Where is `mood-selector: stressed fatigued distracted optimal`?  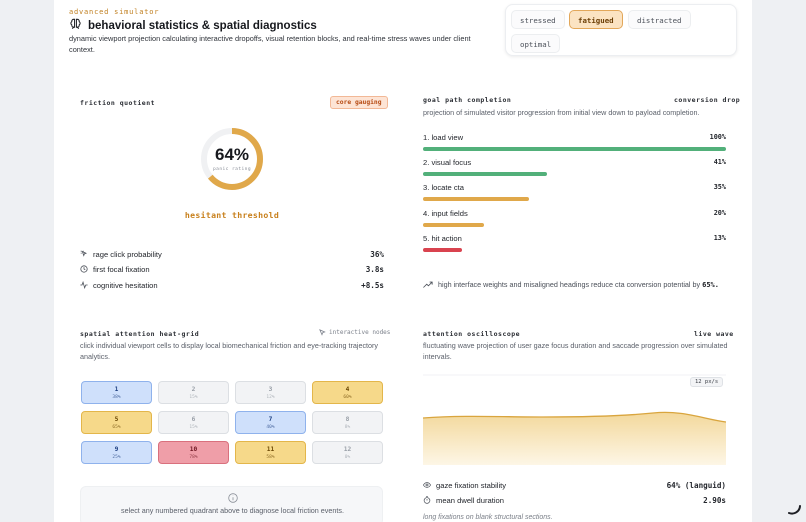 mood-selector: stressed fatigued distracted optimal is located at coordinates (621, 30).